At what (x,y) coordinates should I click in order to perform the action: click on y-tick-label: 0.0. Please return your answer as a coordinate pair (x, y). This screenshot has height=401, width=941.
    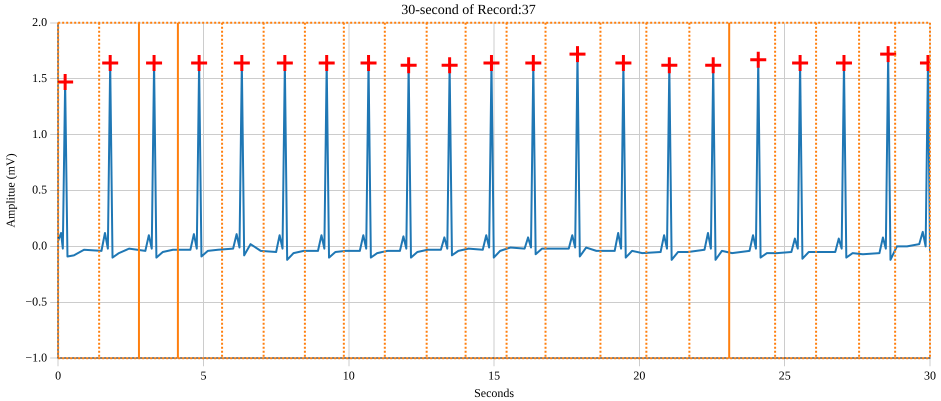
    Looking at the image, I should click on (40, 245).